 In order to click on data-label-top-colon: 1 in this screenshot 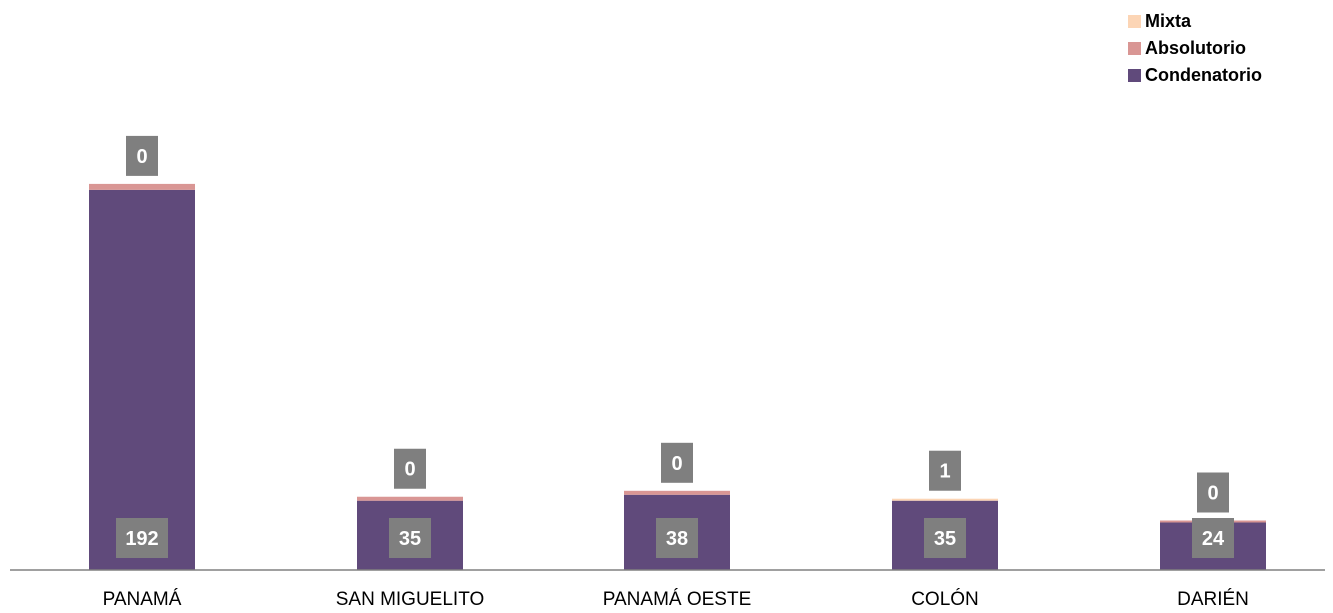, I will do `click(944, 472)`.